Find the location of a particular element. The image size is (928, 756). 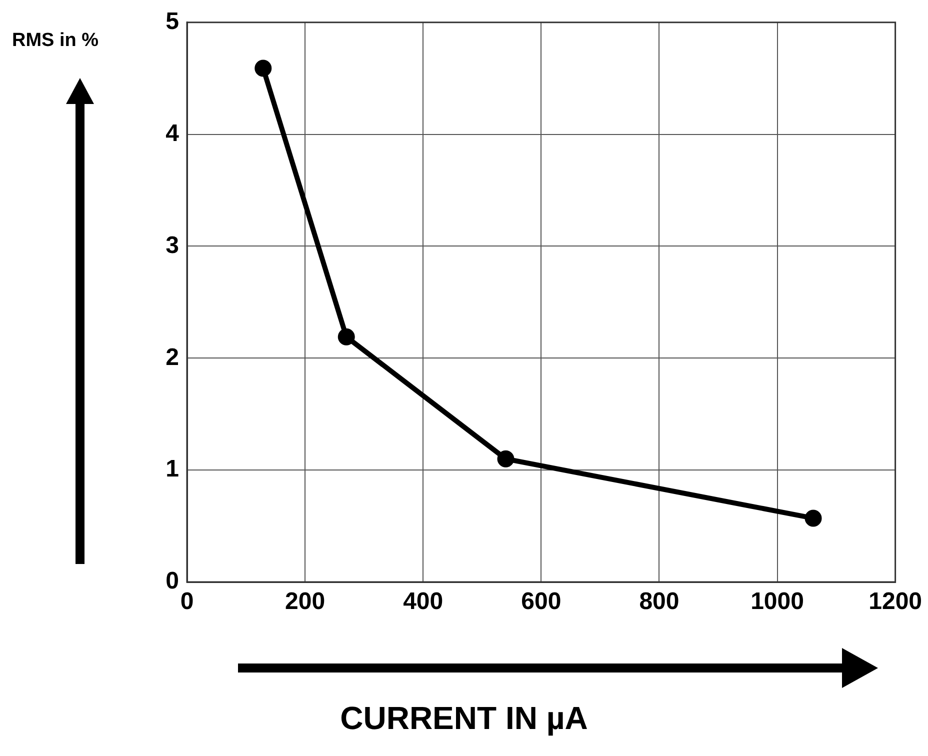

x-tick-label: 400 is located at coordinates (423, 602).